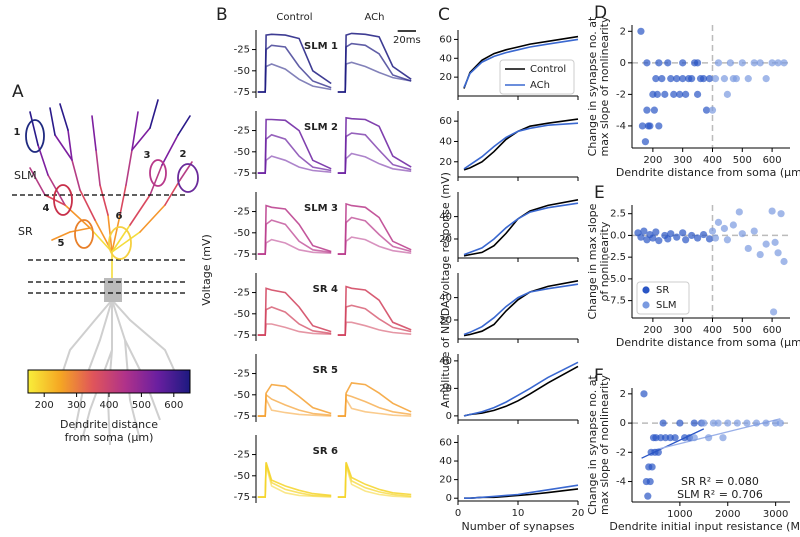  I want to click on panel-label: B, so click(222, 15).